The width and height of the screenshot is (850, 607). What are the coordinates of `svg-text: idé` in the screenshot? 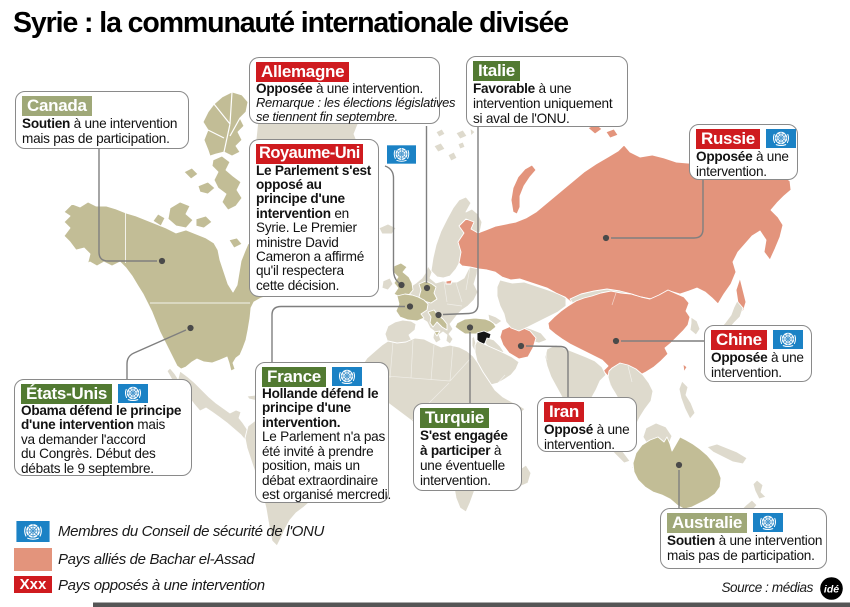 It's located at (831, 590).